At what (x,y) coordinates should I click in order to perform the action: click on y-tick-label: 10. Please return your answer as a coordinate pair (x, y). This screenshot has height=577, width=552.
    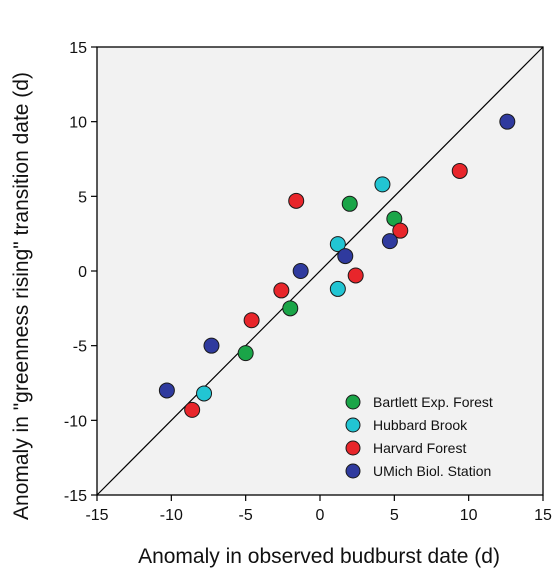
    Looking at the image, I should click on (78, 123).